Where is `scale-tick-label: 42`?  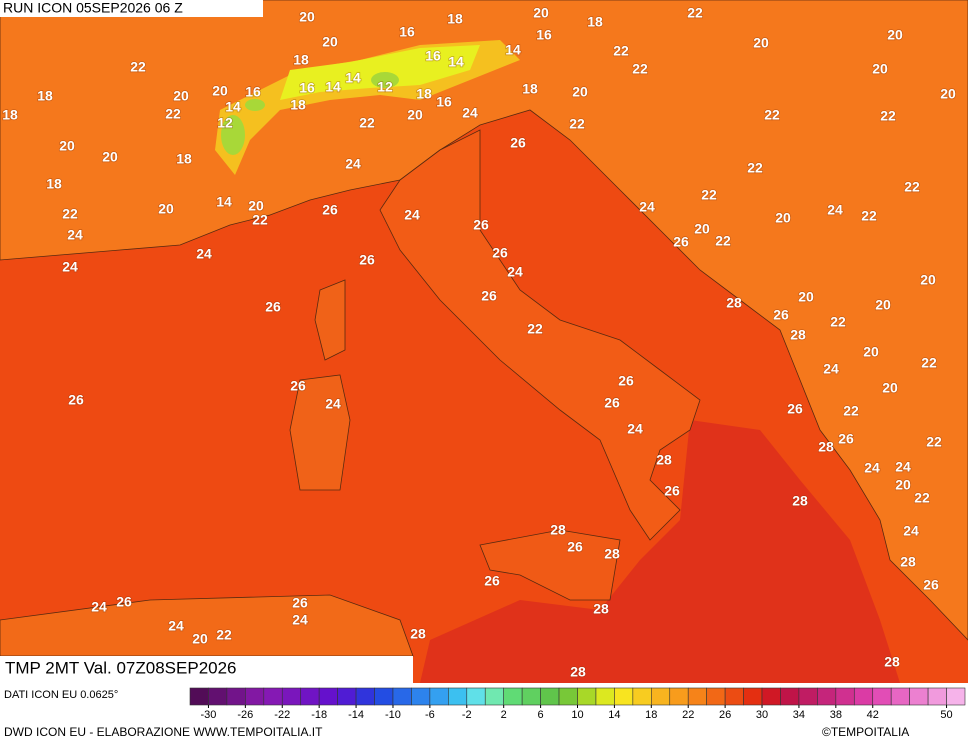 scale-tick-label: 42 is located at coordinates (873, 715).